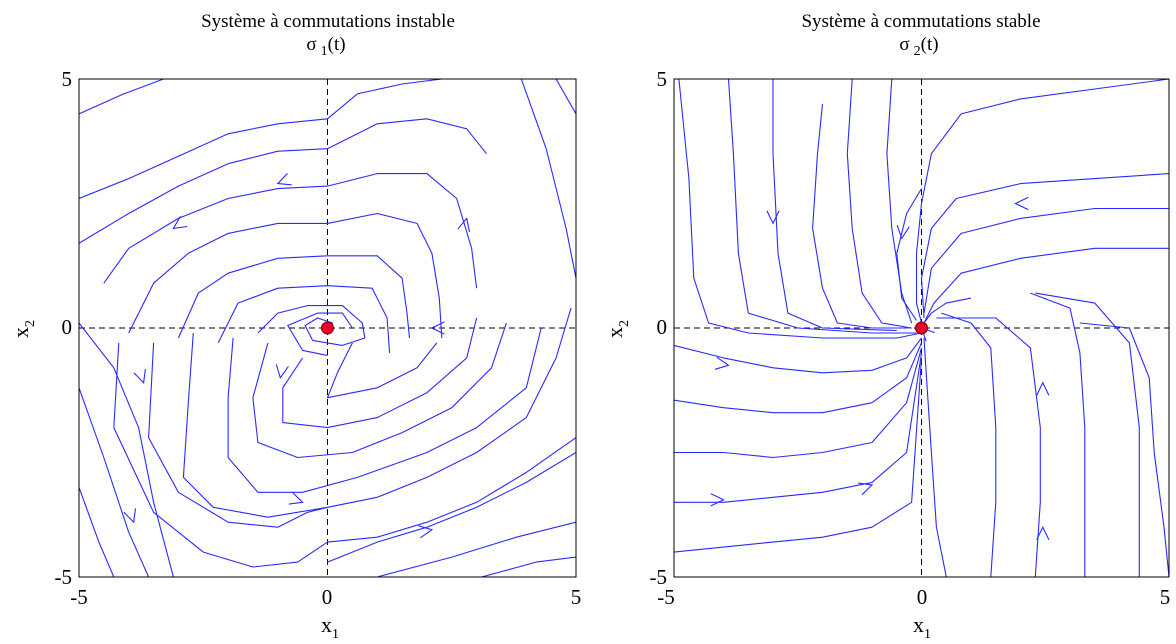 The width and height of the screenshot is (1176, 644). Describe the element at coordinates (328, 21) in the screenshot. I see `chart-left-title: Système à commutations instable` at that location.